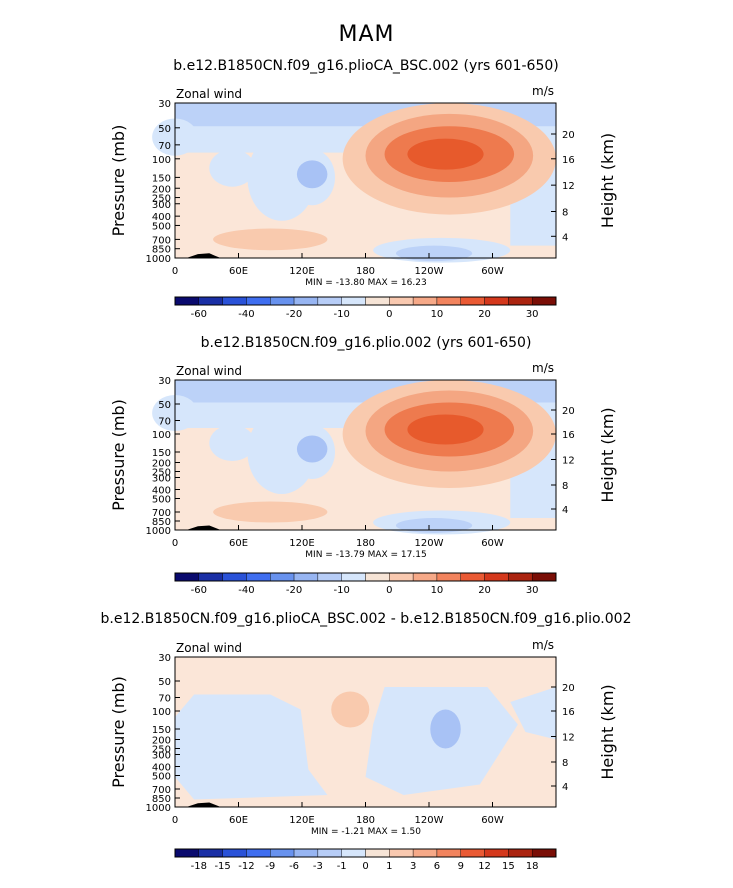 The image size is (733, 888). I want to click on height-tick-label: 12, so click(568, 461).